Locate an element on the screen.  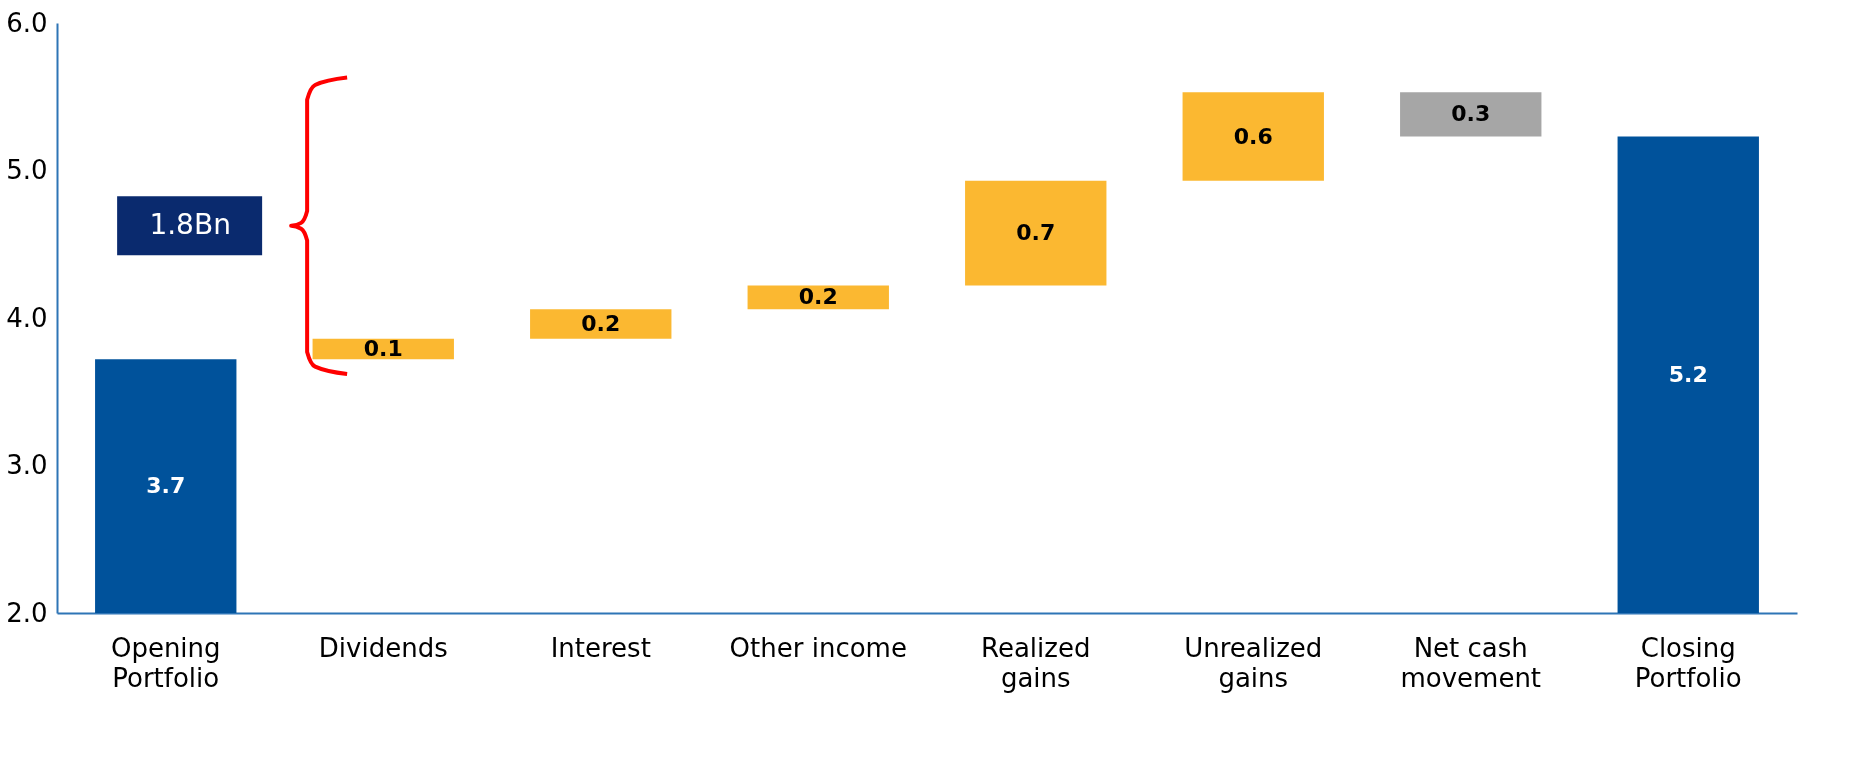
annotation: 1.8Bn is located at coordinates (190, 224).